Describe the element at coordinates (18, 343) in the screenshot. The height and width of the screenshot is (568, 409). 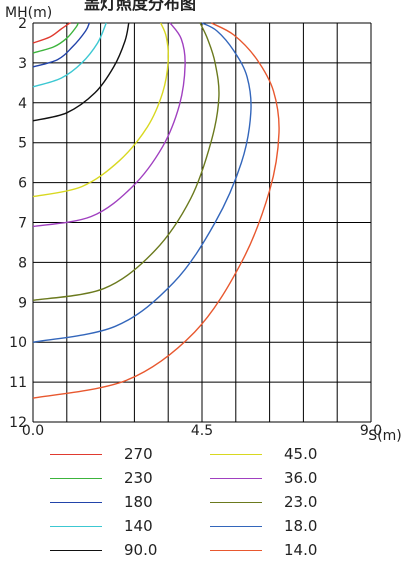
I see `y-tick-label: 10` at that location.